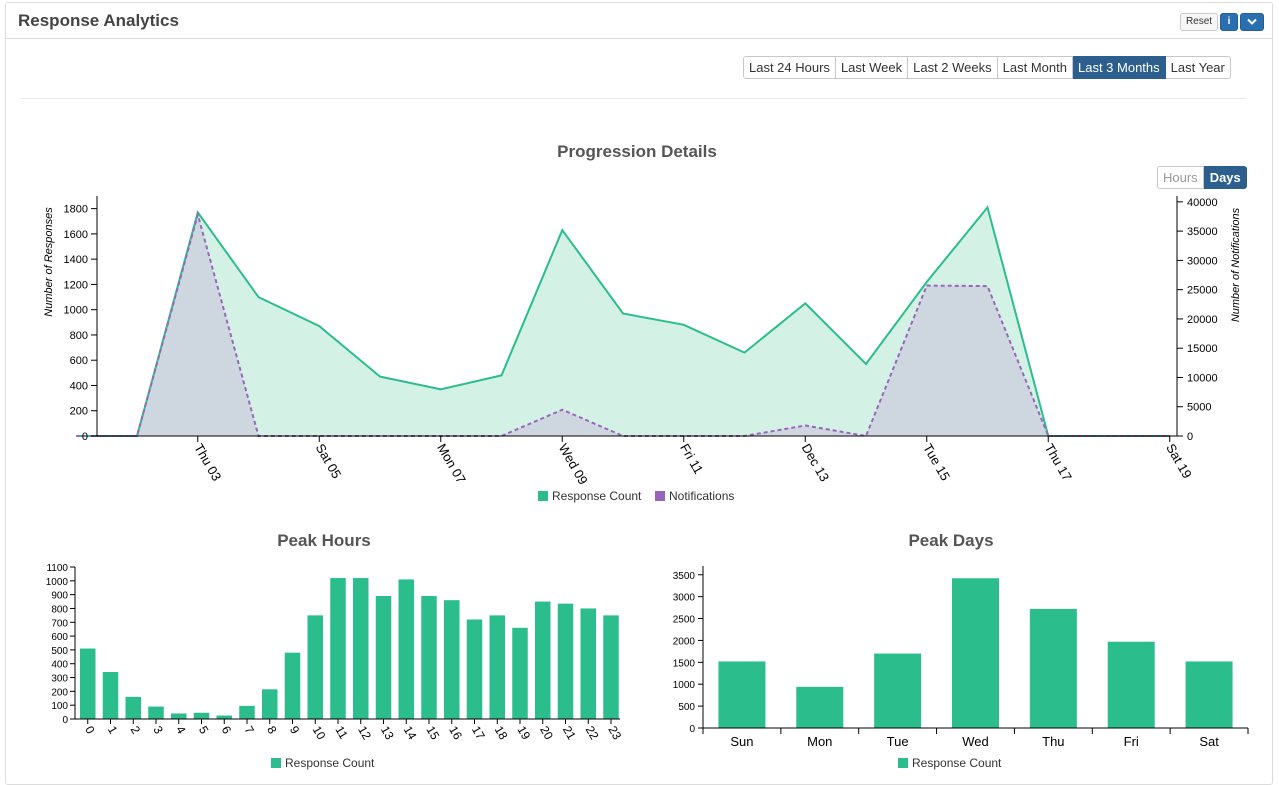 The width and height of the screenshot is (1279, 785). I want to click on panel-header: Response Analytics Reset i, so click(639, 21).